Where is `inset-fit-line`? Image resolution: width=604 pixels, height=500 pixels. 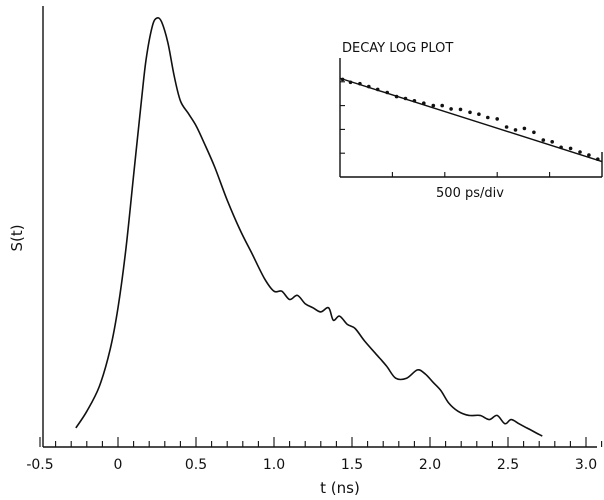 inset-fit-line is located at coordinates (471, 120).